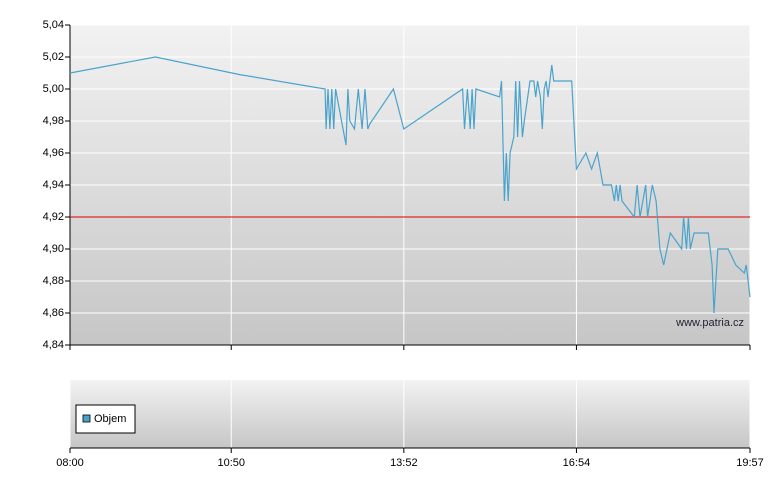 This screenshot has width=780, height=490. Describe the element at coordinates (53, 185) in the screenshot. I see `y-tick-label: 4,94` at that location.